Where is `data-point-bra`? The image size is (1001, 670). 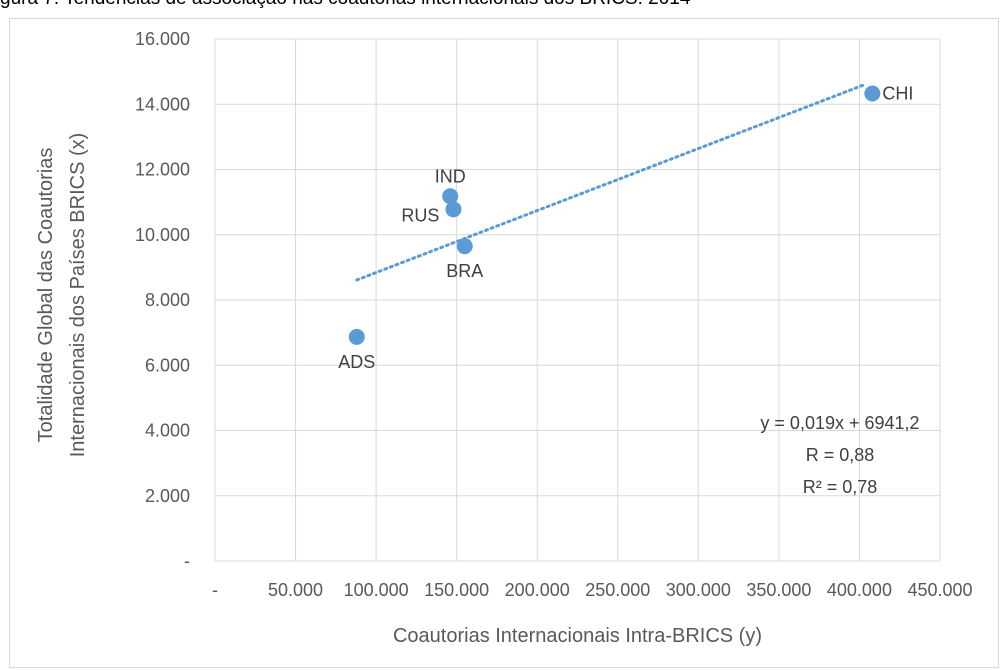 data-point-bra is located at coordinates (464, 246).